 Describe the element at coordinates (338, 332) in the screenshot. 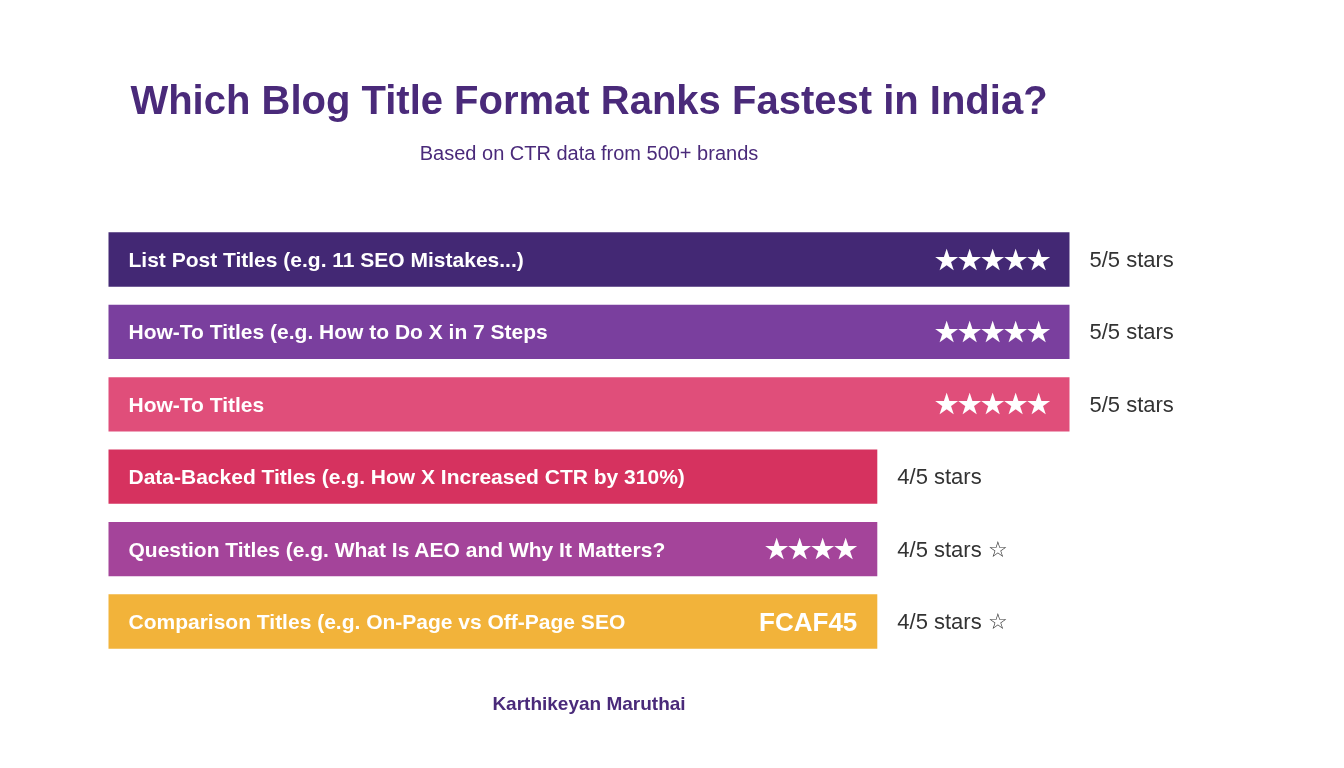

I see `y-tick-label: How-To Titles (e.g. How to Do X in 7 Steps` at that location.